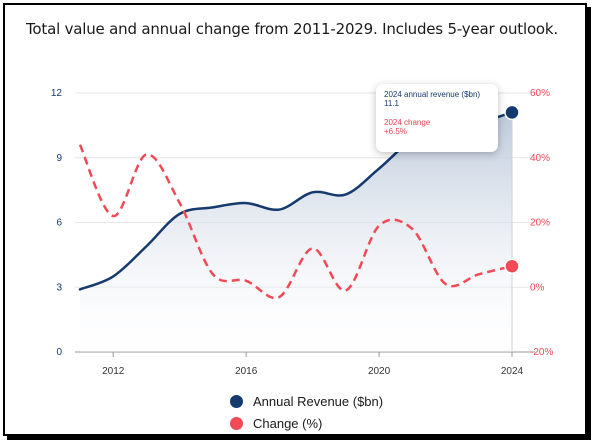 The height and width of the screenshot is (444, 598). I want to click on tooltip-revenue-label: 2024 annual revenue ($bn), so click(432, 94).